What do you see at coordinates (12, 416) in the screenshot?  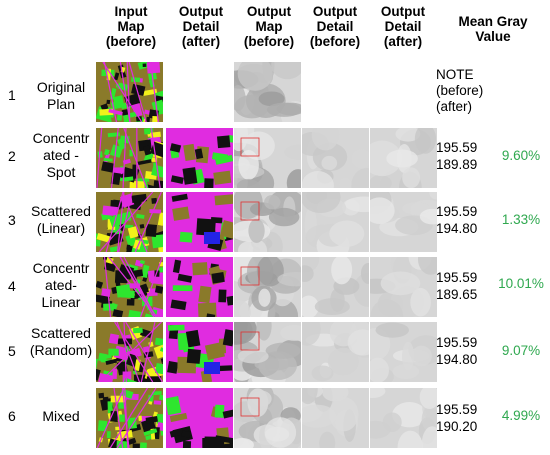 I see `row-number: 6` at bounding box center [12, 416].